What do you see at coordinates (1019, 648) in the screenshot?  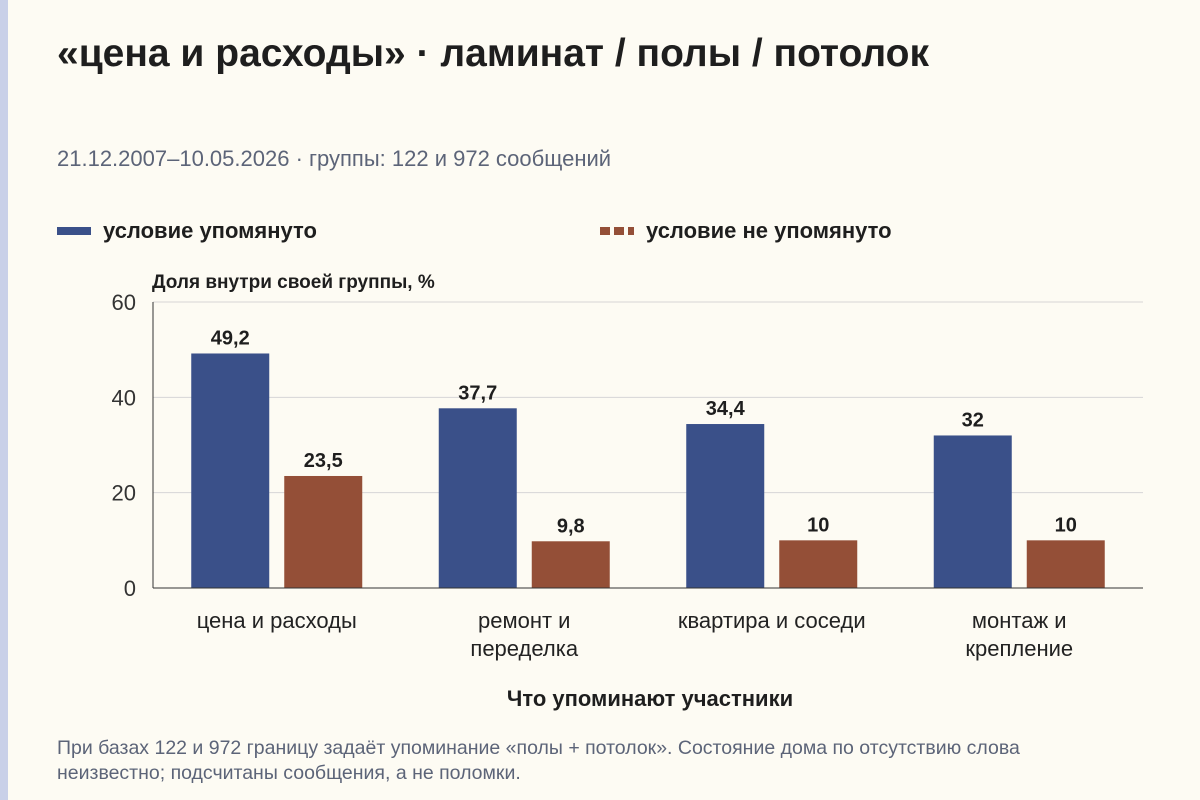 I see `x-tick-label: крепление` at bounding box center [1019, 648].